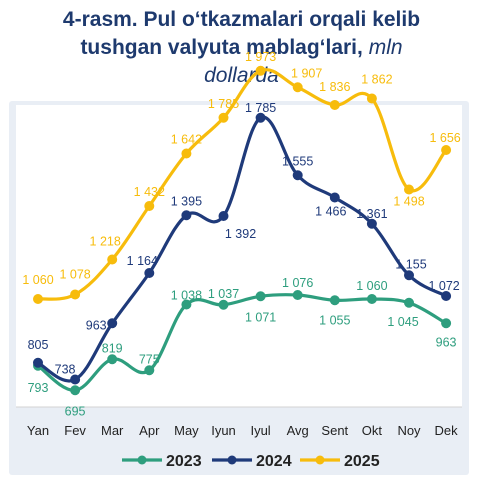 Image resolution: width=483 pixels, height=480 pixels. I want to click on data-label-2023-iyun: 1 037, so click(223, 294).